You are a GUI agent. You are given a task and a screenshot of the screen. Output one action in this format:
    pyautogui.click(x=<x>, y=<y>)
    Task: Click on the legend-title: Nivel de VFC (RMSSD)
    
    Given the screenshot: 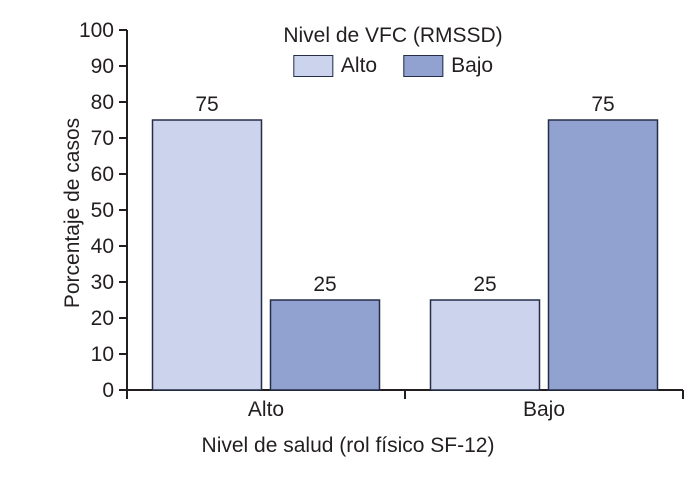 What is the action you would take?
    pyautogui.click(x=393, y=35)
    